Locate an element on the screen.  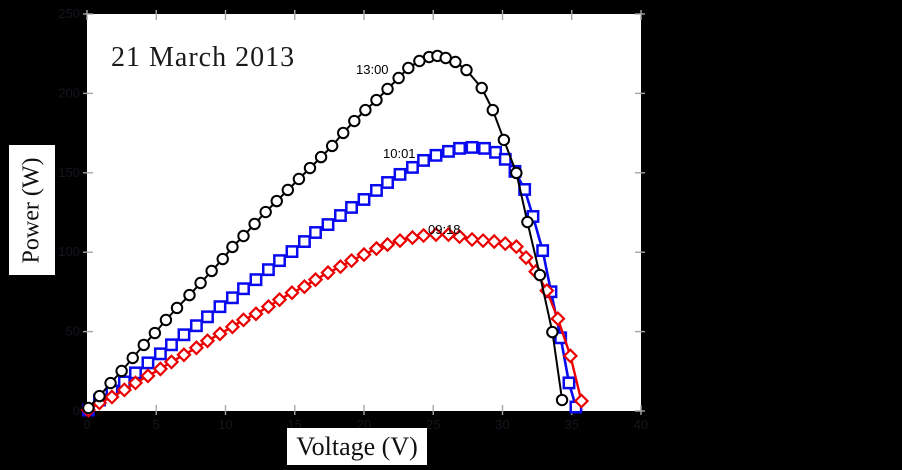
curve-label-10-01: 10:01 is located at coordinates (399, 153).